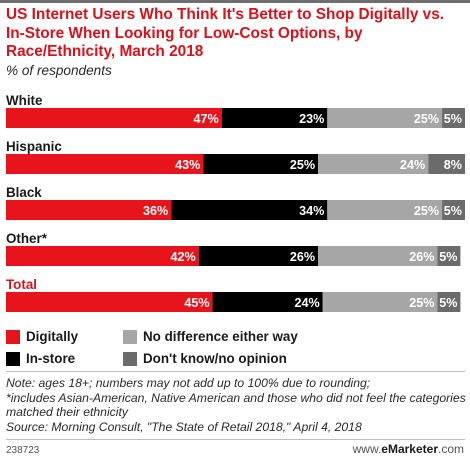  I want to click on brand-prefix: www., so click(367, 449).